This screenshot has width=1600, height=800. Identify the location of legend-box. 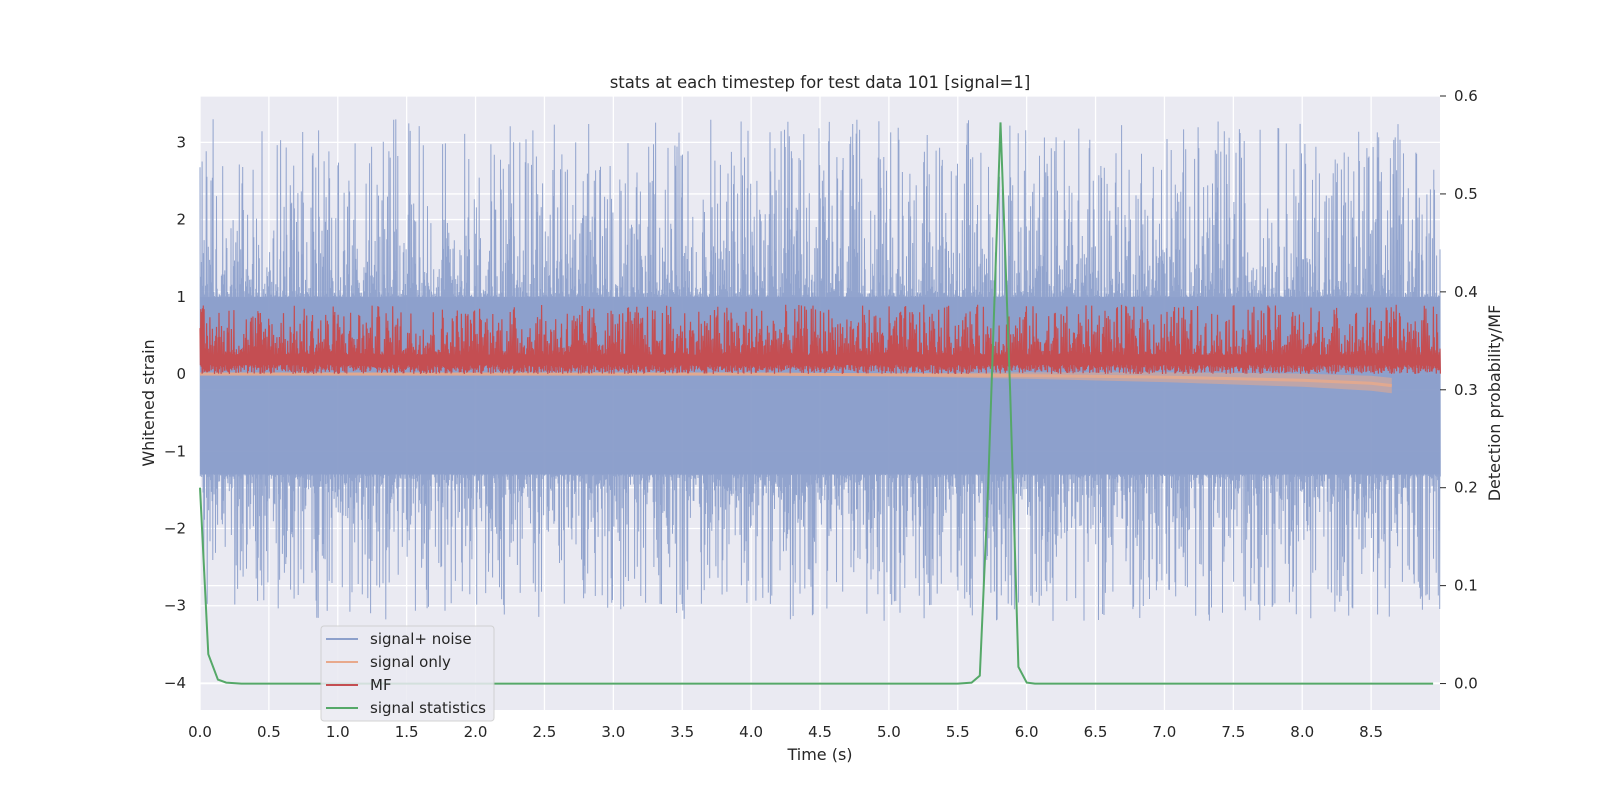
(407, 673).